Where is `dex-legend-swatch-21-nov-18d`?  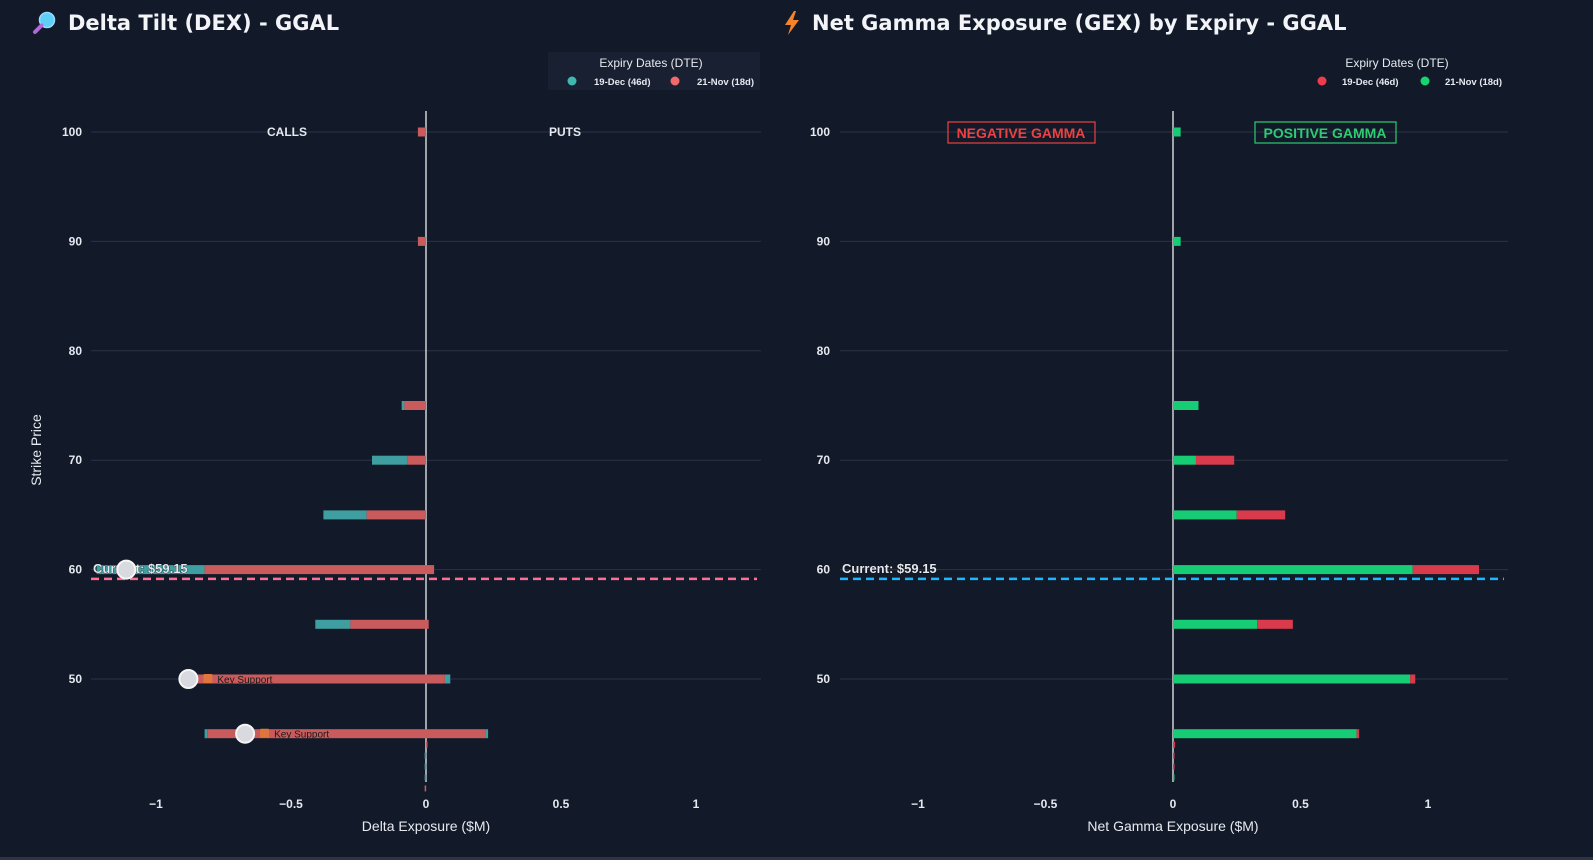 dex-legend-swatch-21-nov-18d is located at coordinates (675, 81).